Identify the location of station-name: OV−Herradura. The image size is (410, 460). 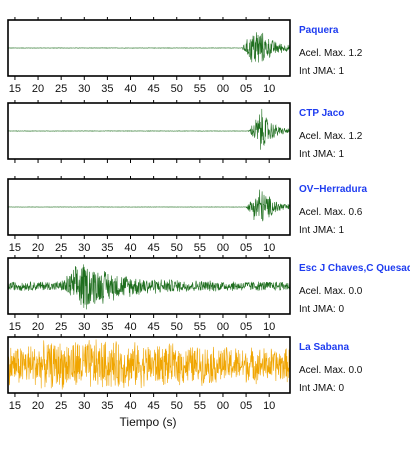
(333, 189).